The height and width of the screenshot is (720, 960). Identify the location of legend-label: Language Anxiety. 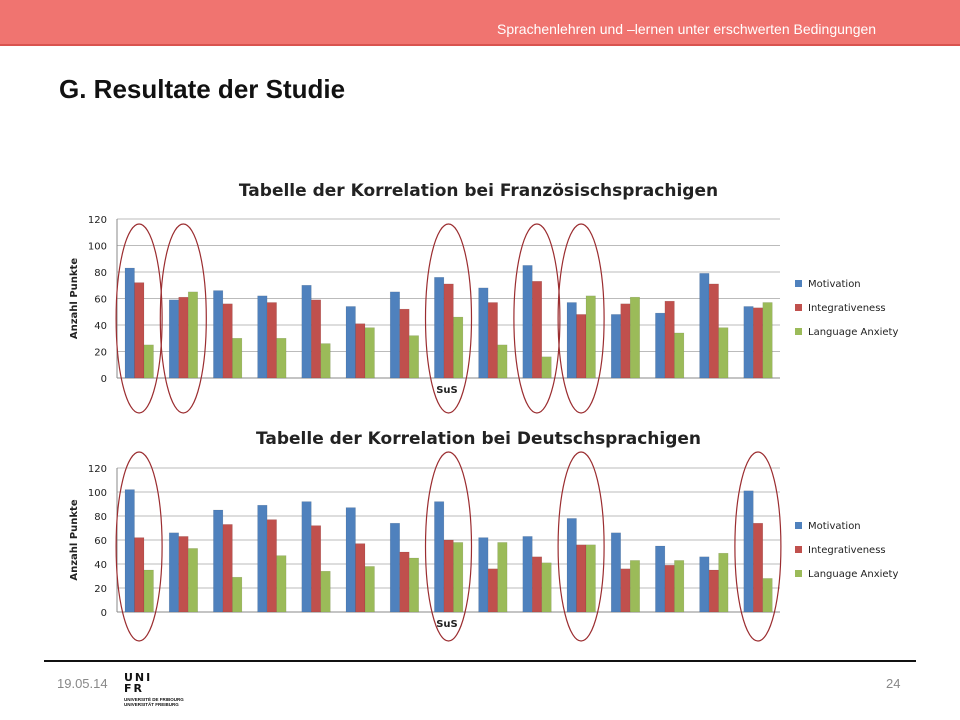
(853, 574).